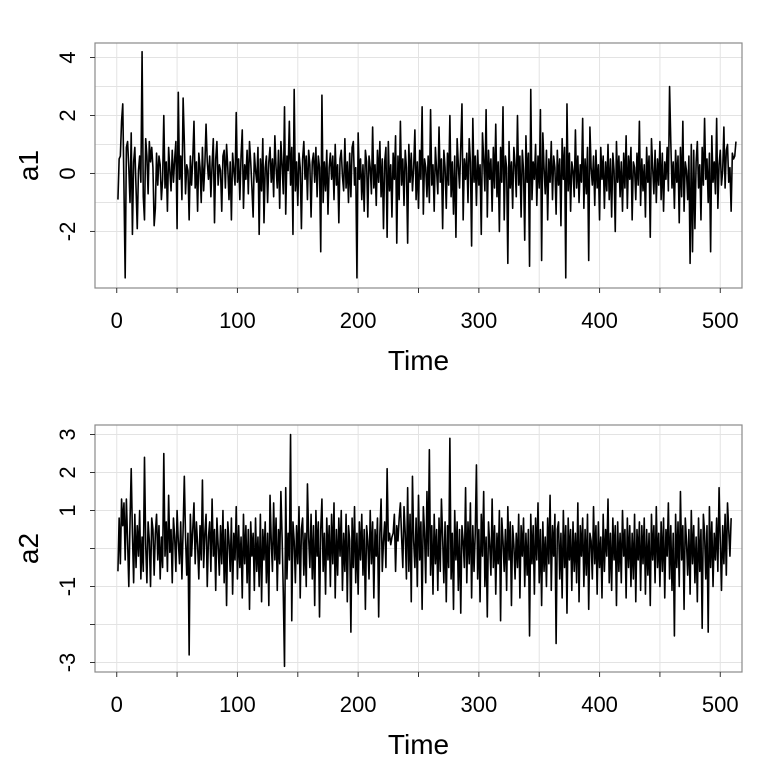 The height and width of the screenshot is (768, 768). What do you see at coordinates (67, 510) in the screenshot?
I see `y-tick-label: 1` at bounding box center [67, 510].